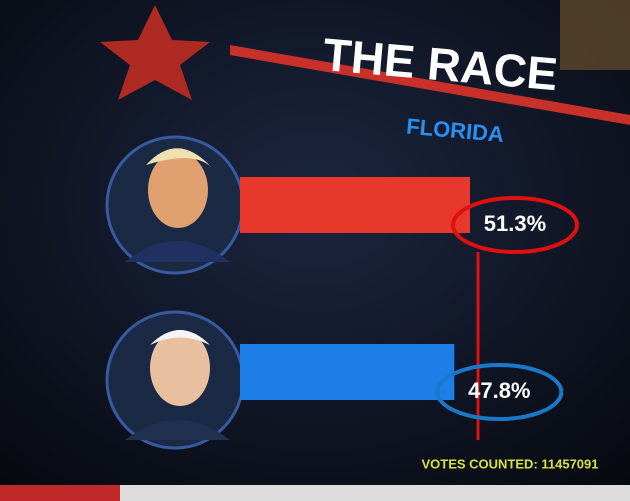  What do you see at coordinates (430, 85) in the screenshot?
I see `header-stripe` at bounding box center [430, 85].